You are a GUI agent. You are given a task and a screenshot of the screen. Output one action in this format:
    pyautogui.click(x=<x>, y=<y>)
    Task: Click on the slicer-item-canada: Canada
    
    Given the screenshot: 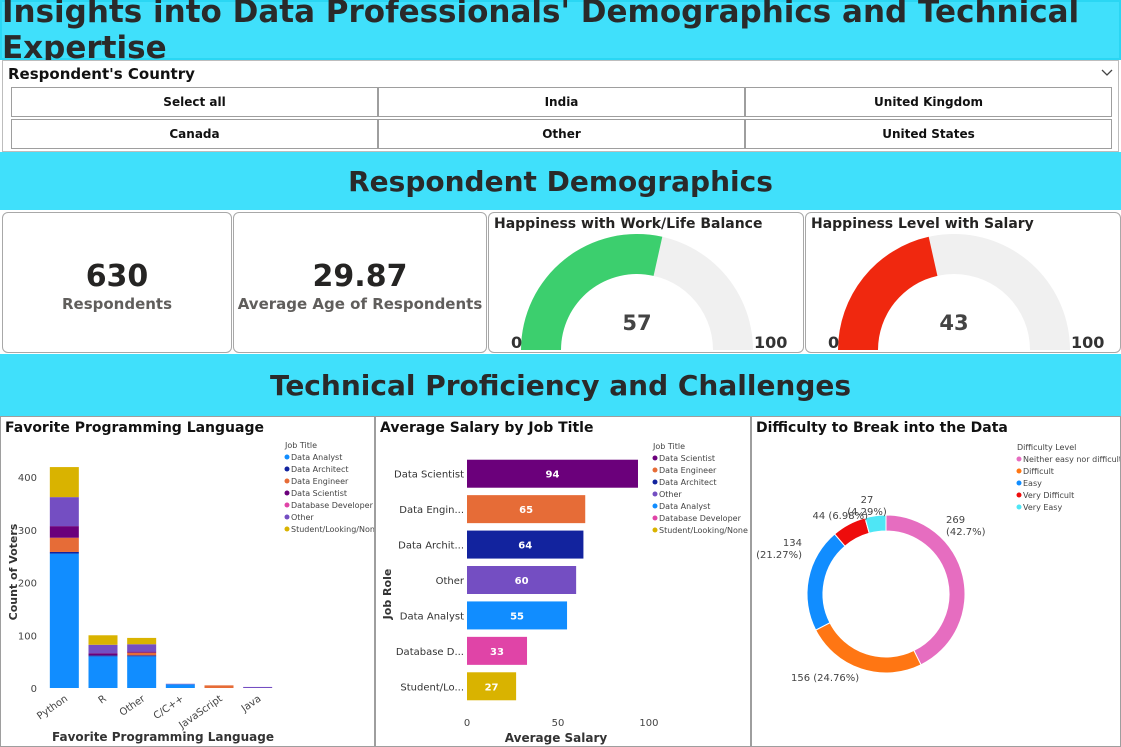 What is the action you would take?
    pyautogui.click(x=194, y=134)
    